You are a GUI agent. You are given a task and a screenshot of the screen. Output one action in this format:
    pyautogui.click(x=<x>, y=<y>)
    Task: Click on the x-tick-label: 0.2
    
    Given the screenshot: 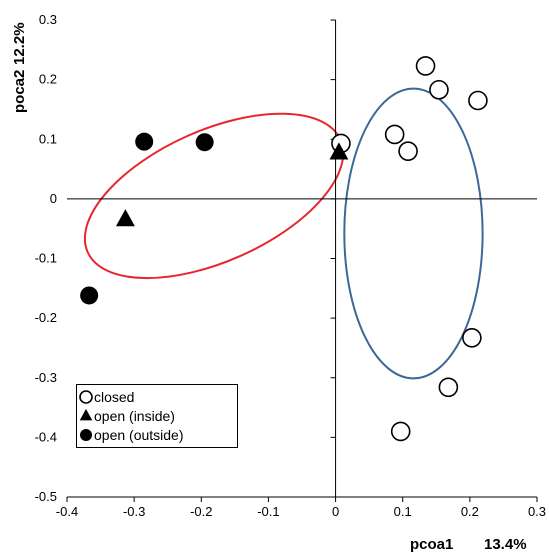 What is the action you would take?
    pyautogui.click(x=470, y=511)
    